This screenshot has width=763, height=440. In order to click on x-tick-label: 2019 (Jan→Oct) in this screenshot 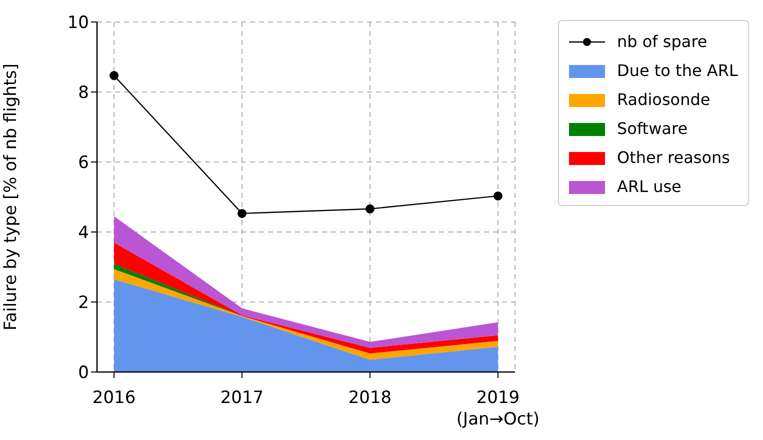, I will do `click(498, 409)`.